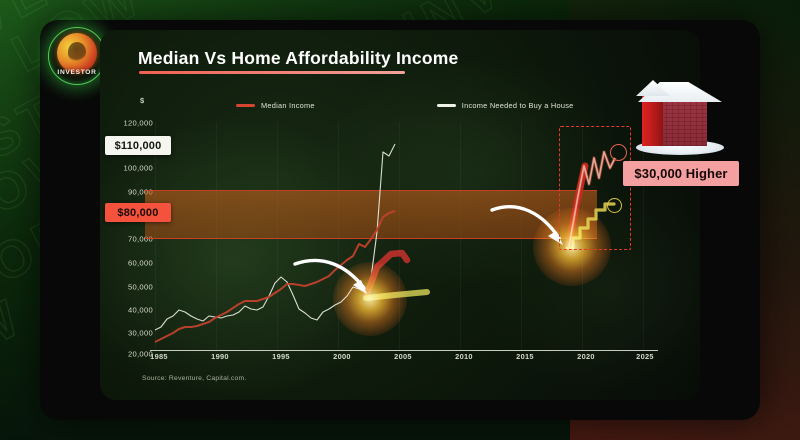 This screenshot has width=800, height=440. I want to click on x-tick-label: 1985, so click(159, 356).